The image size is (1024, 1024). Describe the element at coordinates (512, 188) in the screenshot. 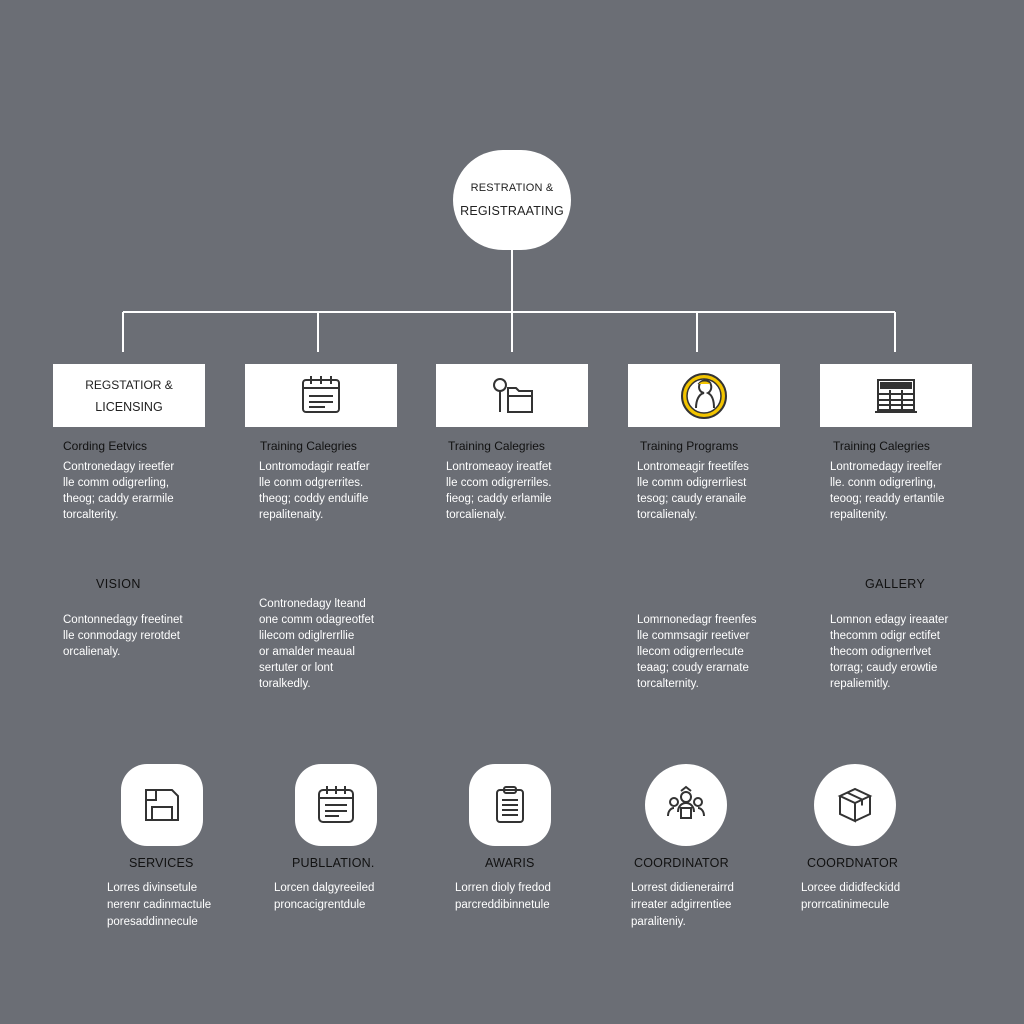

I see `root-node-line1: RESTRATION &` at that location.